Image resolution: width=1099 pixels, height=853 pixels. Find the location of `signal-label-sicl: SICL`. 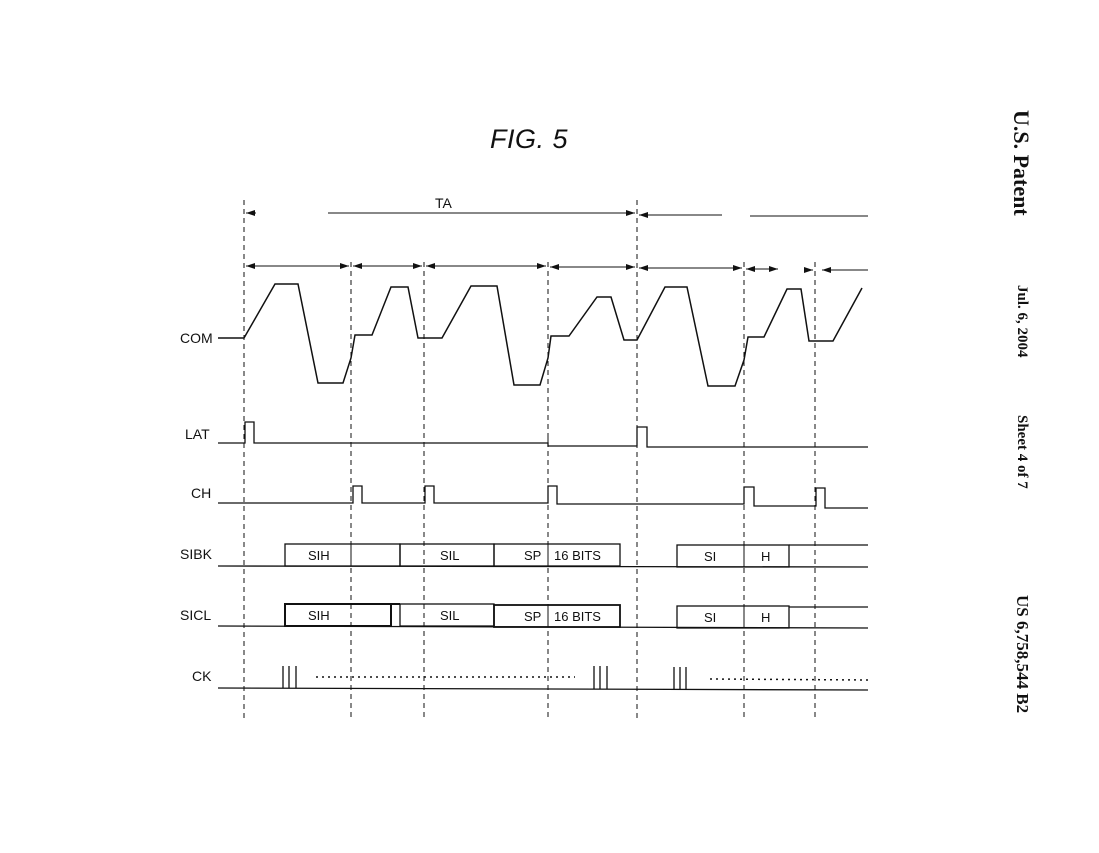

signal-label-sicl: SICL is located at coordinates (195, 615).